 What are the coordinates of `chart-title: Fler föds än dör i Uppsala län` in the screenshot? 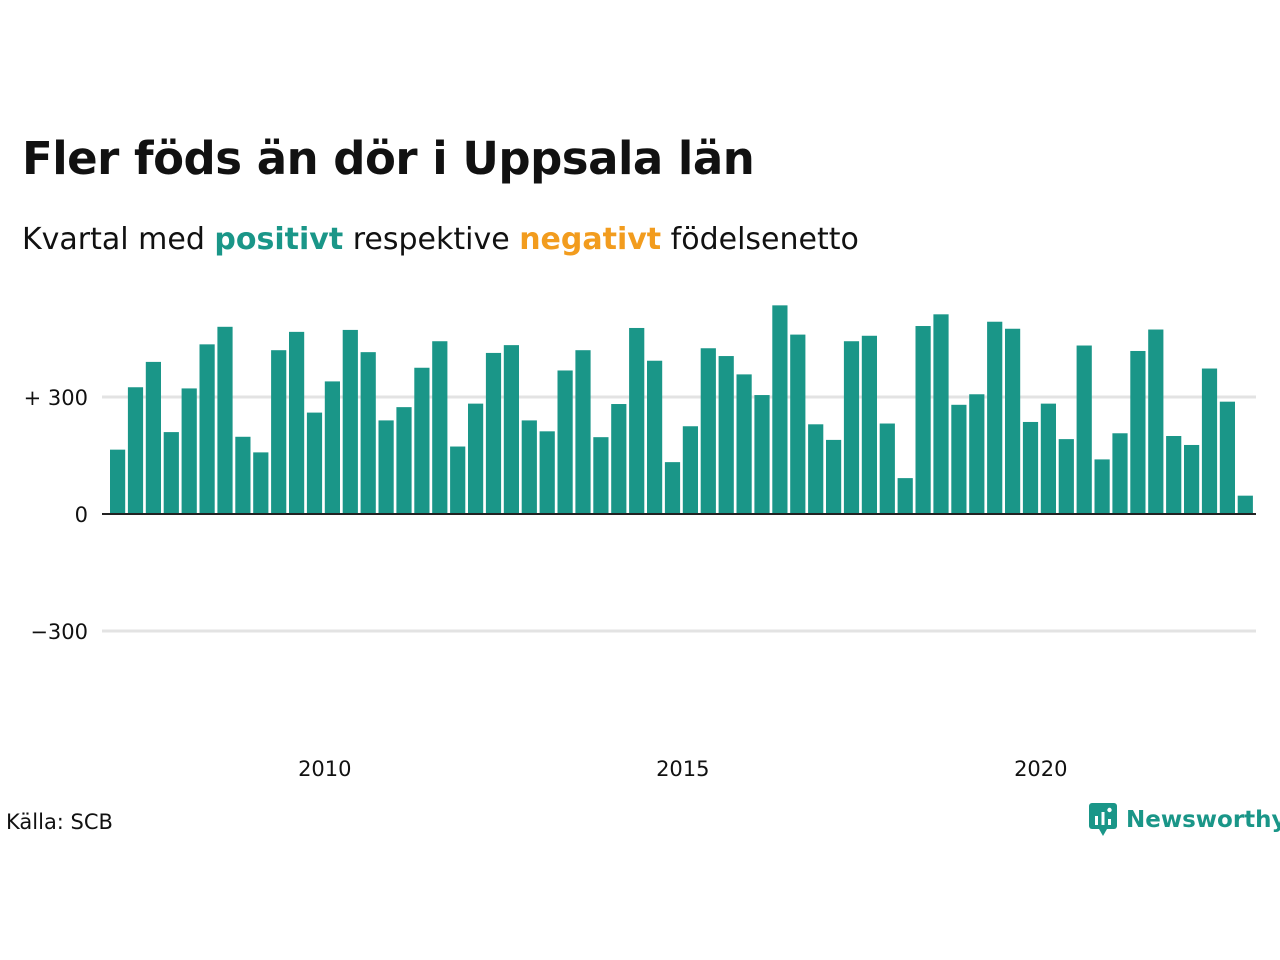 It's located at (388, 158).